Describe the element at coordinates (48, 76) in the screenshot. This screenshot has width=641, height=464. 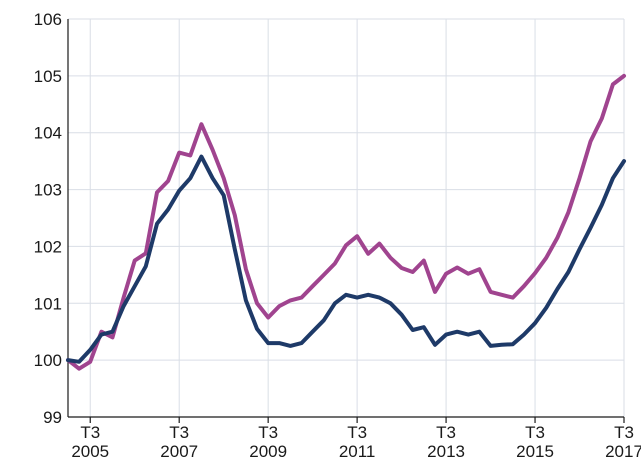
I see `y-tick-label: 105` at that location.